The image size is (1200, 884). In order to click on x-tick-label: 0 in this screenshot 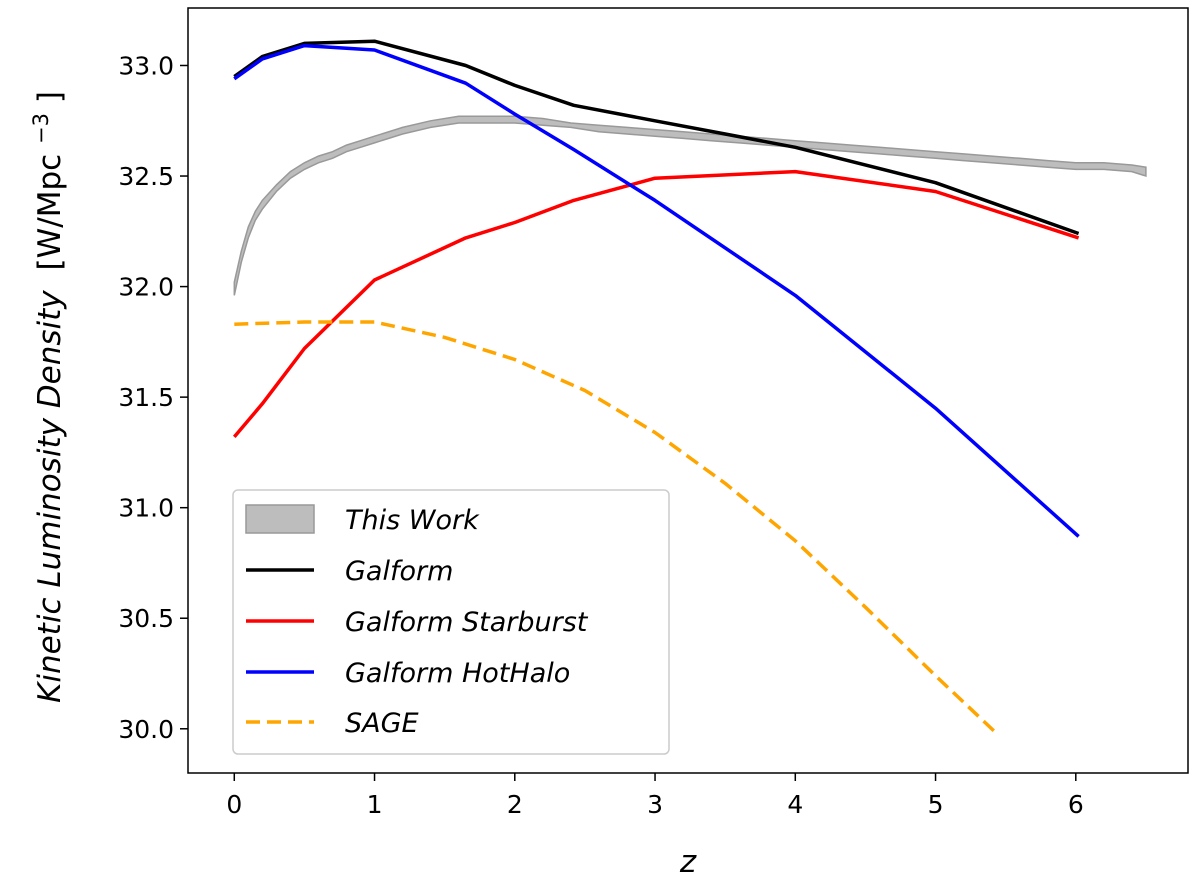, I will do `click(234, 804)`.